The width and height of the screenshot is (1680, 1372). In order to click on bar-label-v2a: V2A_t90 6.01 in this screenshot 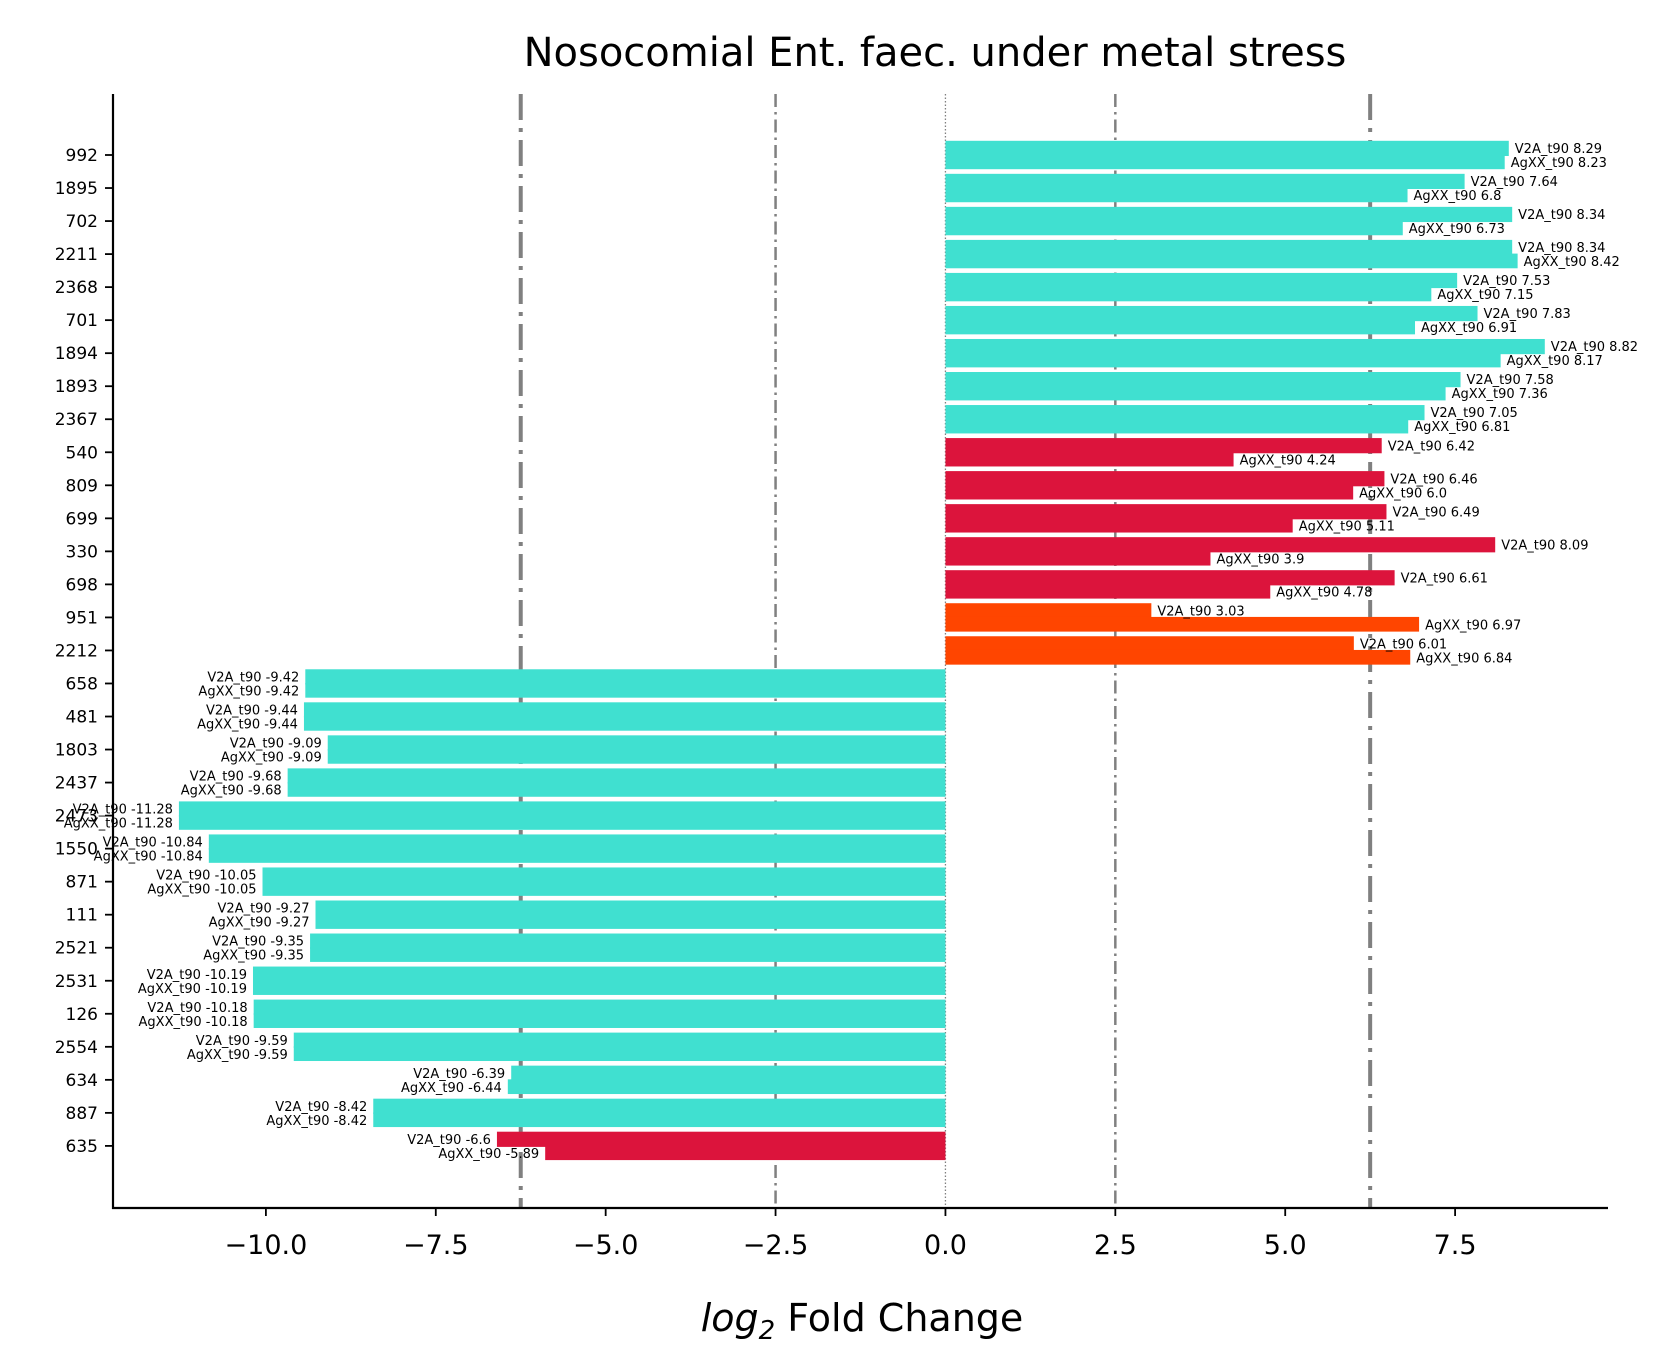, I will do `click(1403, 644)`.